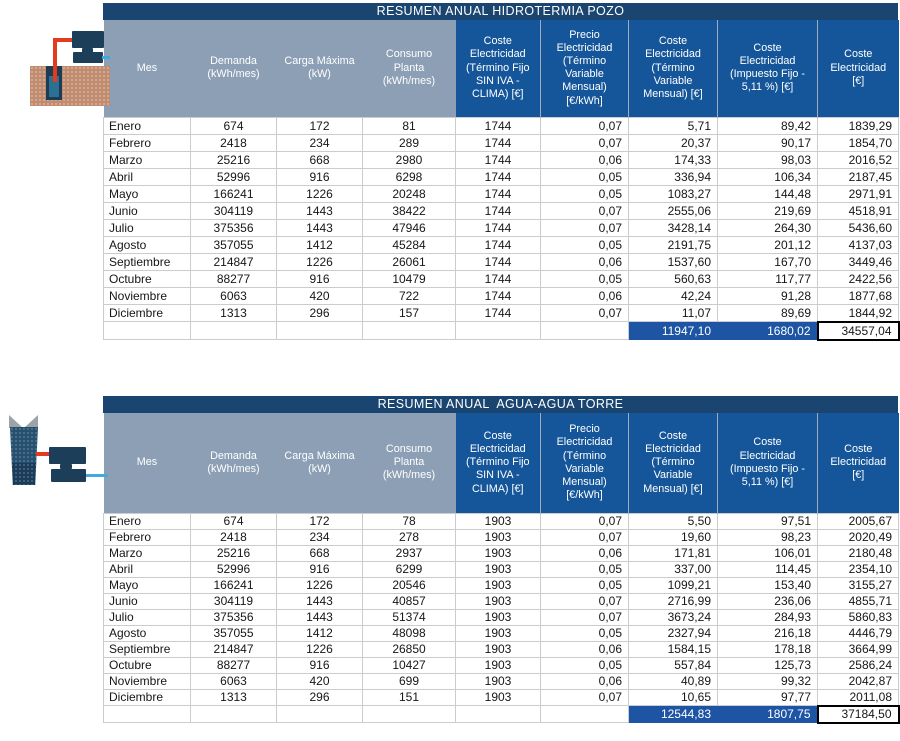 Image resolution: width=900 pixels, height=741 pixels. I want to click on value-cell: 10,65, so click(673, 697).